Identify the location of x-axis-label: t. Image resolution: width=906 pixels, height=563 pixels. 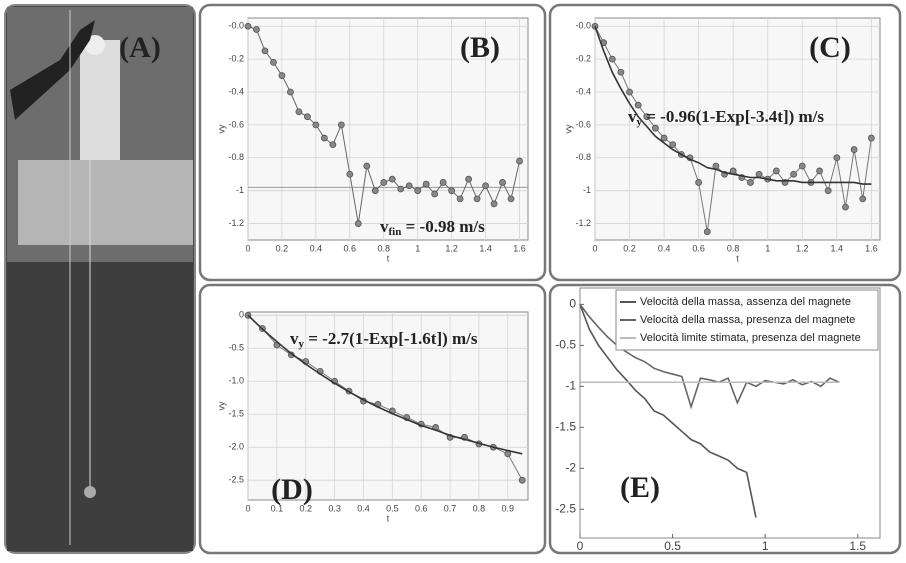
(388, 258).